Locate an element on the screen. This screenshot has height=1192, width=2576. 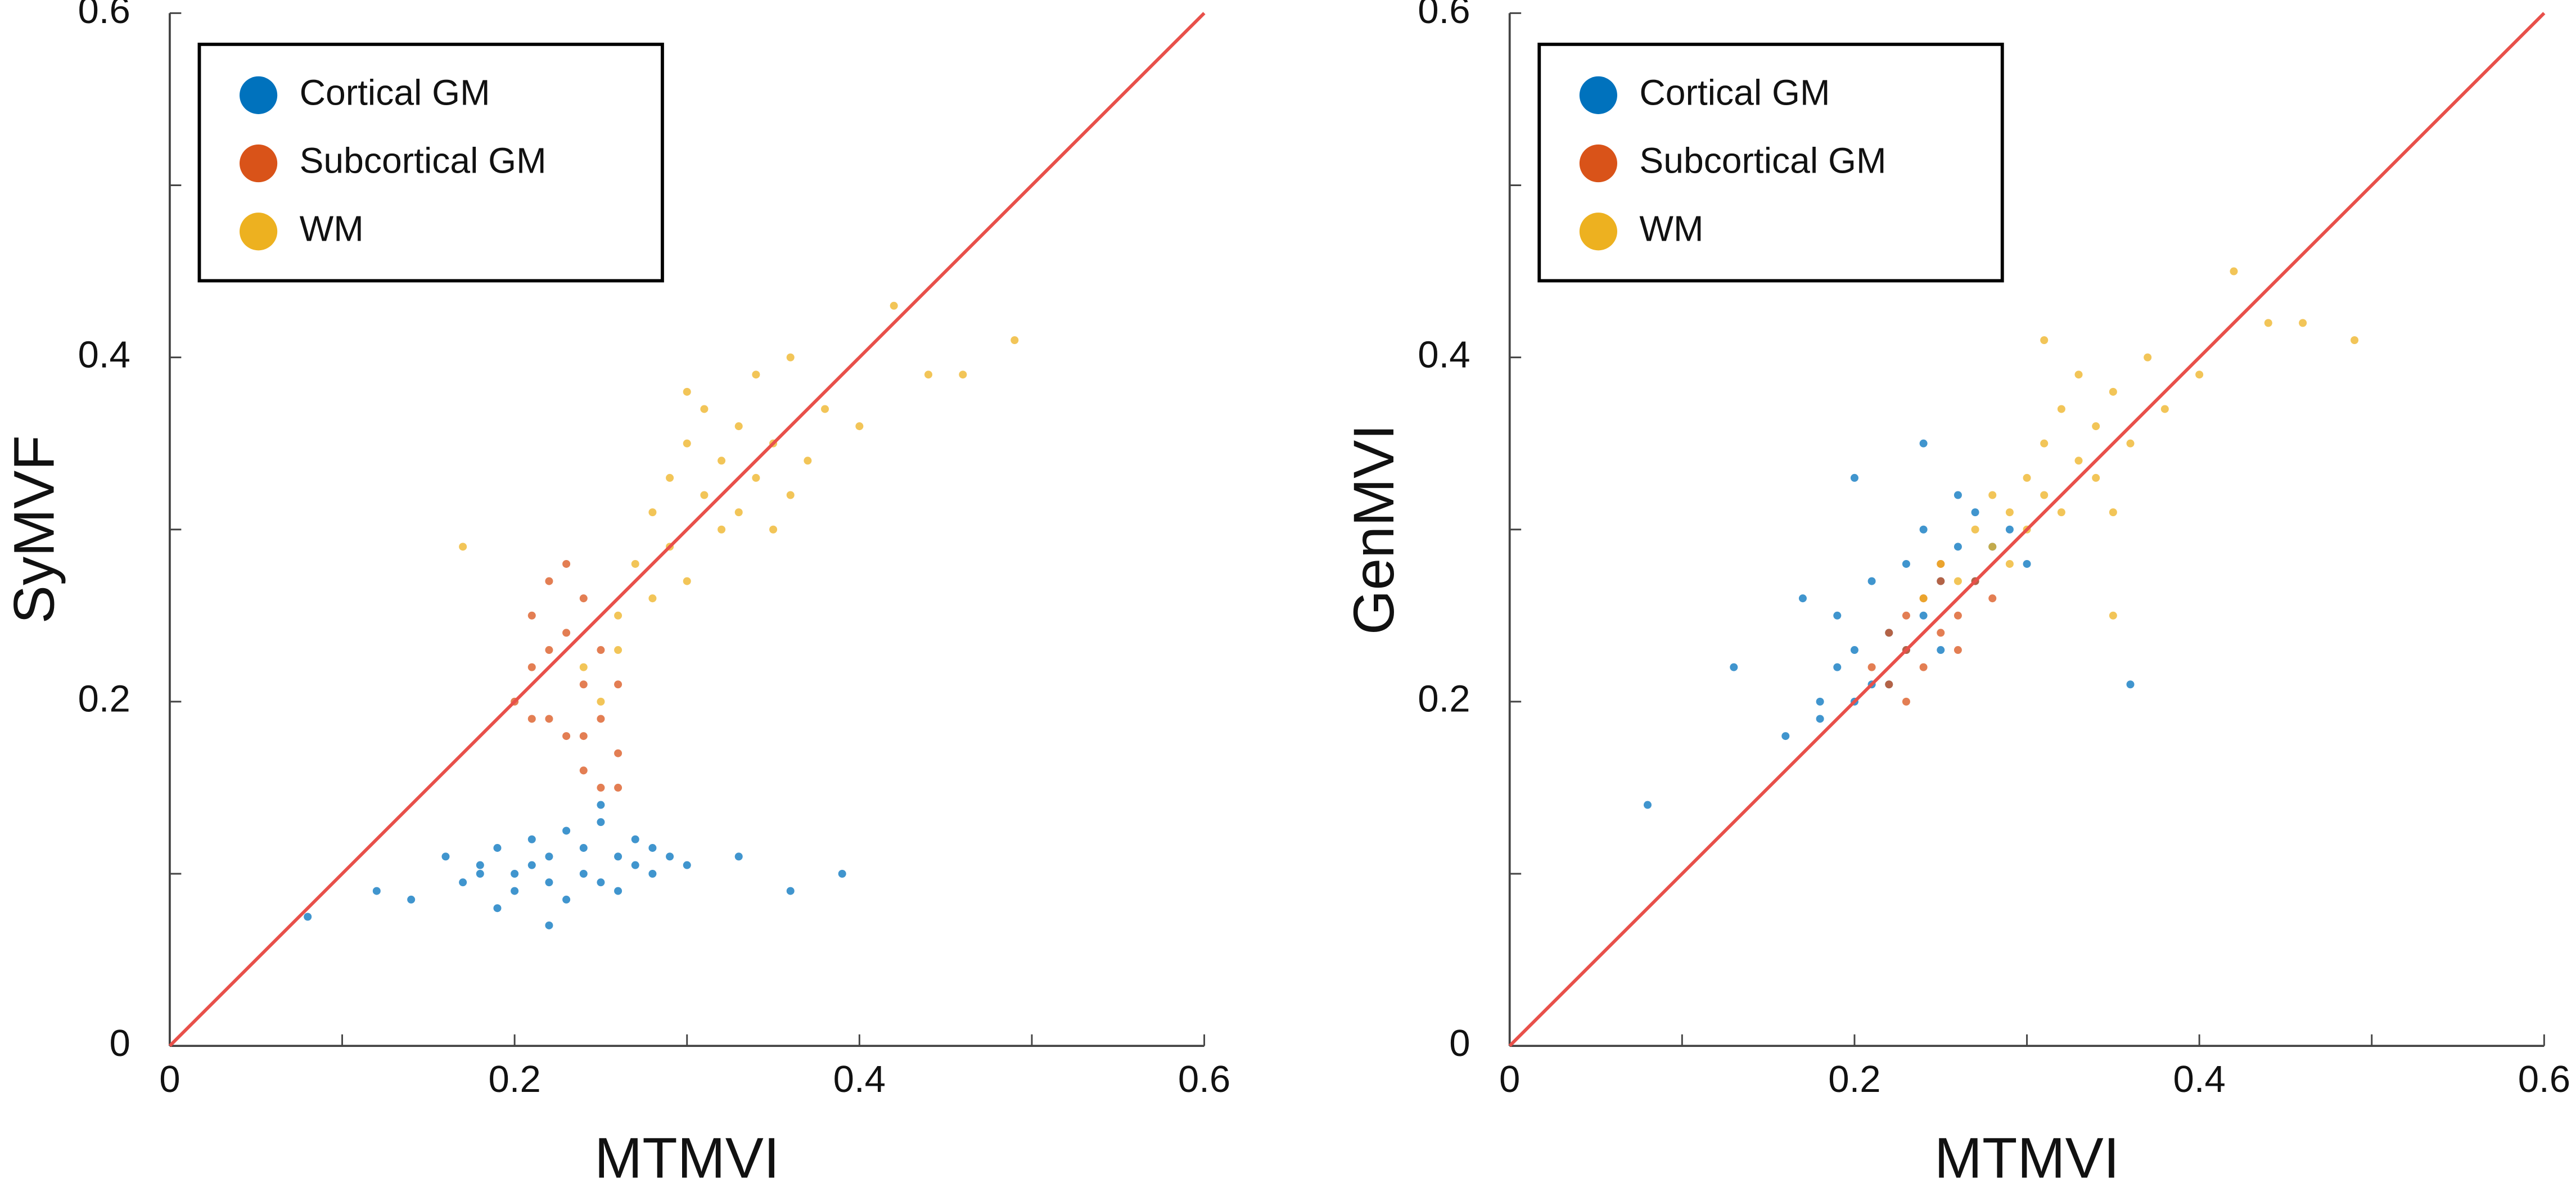
legend-label: Subcortical GM is located at coordinates (1762, 161).